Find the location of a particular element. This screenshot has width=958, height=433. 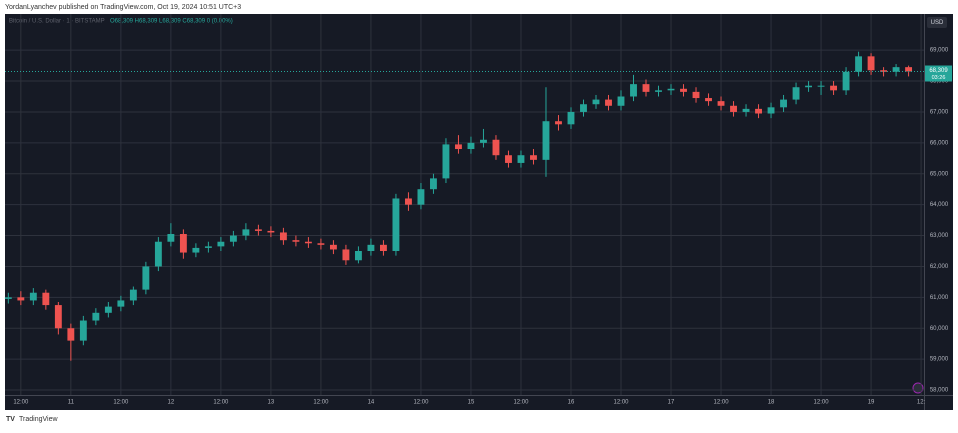

y-tick-label: 64,000 is located at coordinates (939, 205).